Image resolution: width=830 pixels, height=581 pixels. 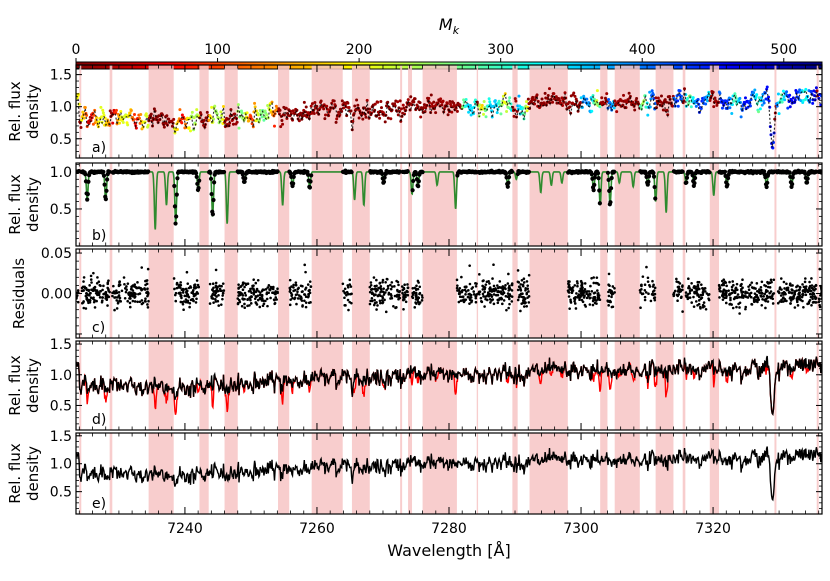 I want to click on shaded-regions, so click(x=449, y=204).